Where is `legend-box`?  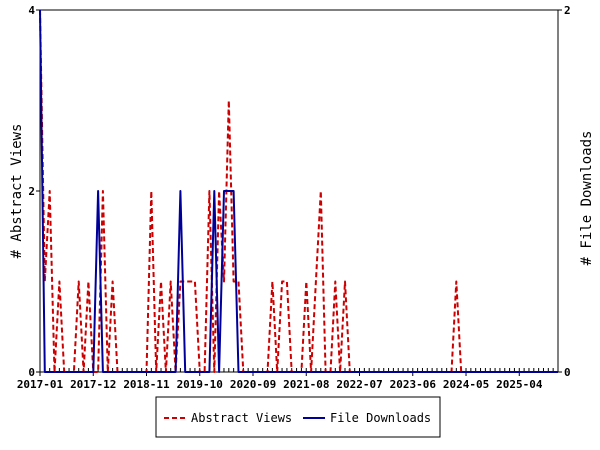 legend-box is located at coordinates (298, 417).